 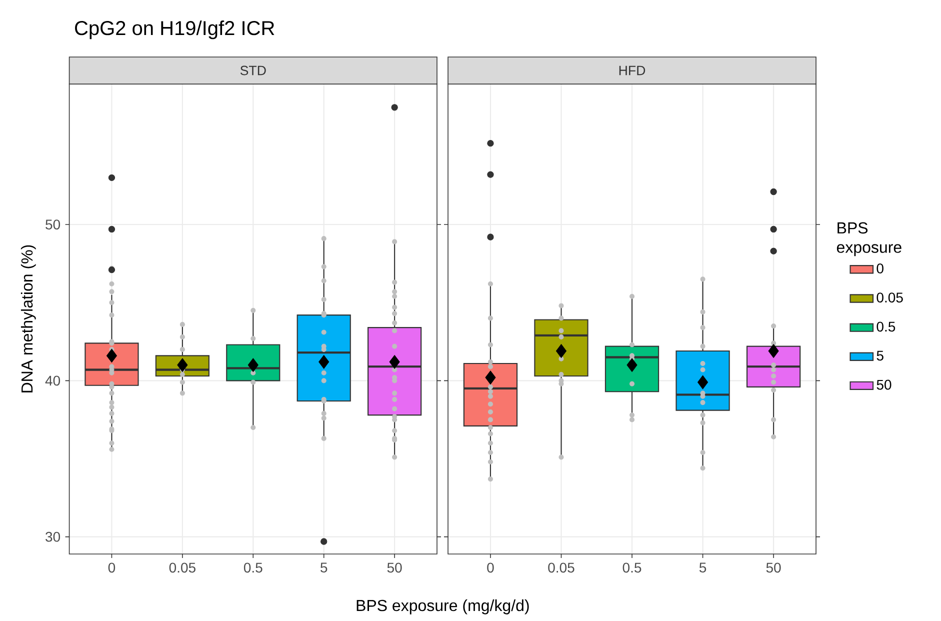 I want to click on y-tick-label: 30, so click(x=53, y=537).